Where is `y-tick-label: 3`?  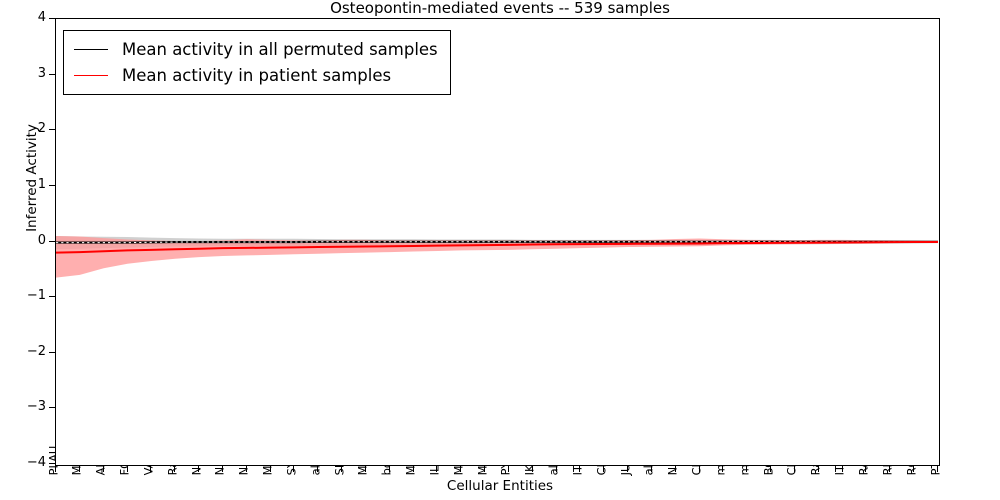 y-tick-label: 3 is located at coordinates (41, 73).